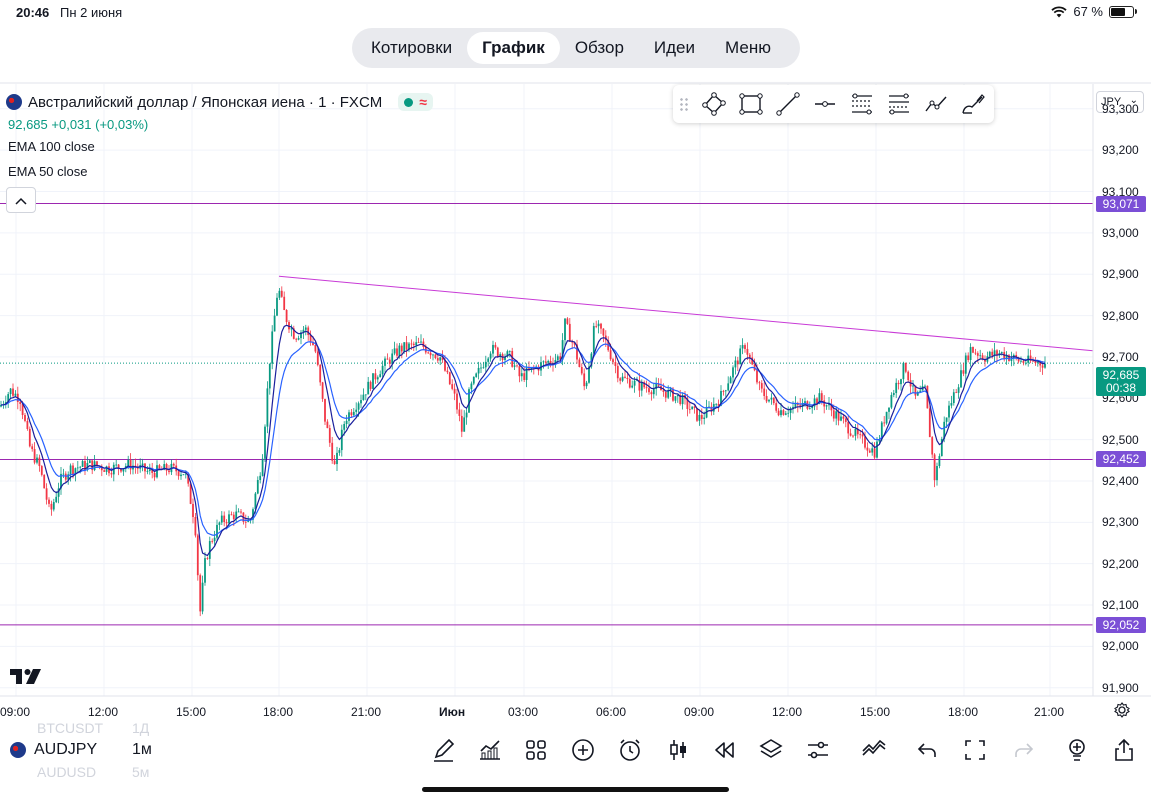 The height and width of the screenshot is (800, 1151). I want to click on tab-menu: Меню, so click(748, 47).